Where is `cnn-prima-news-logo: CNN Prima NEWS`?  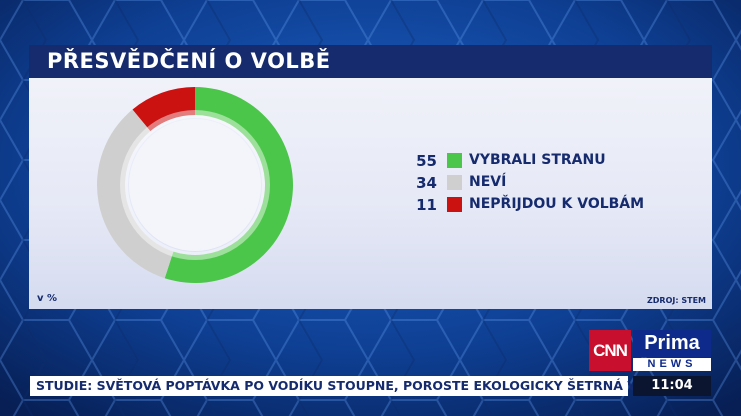
cnn-prima-news-logo: CNN Prima NEWS is located at coordinates (650, 350).